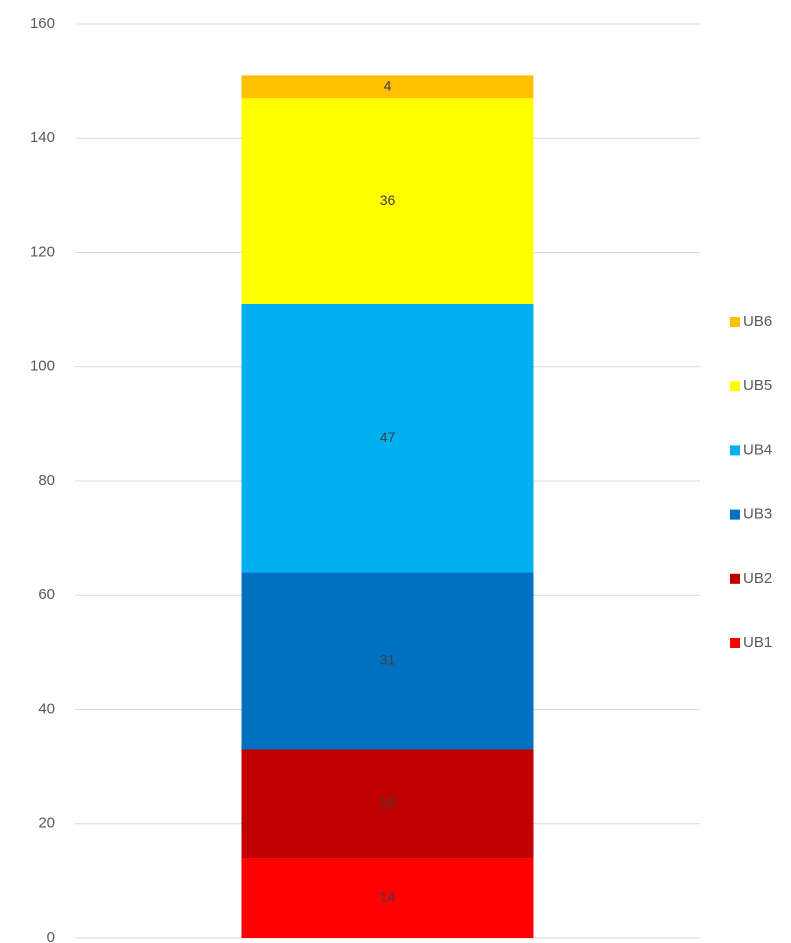 The height and width of the screenshot is (943, 791). I want to click on data-label: 36, so click(388, 200).